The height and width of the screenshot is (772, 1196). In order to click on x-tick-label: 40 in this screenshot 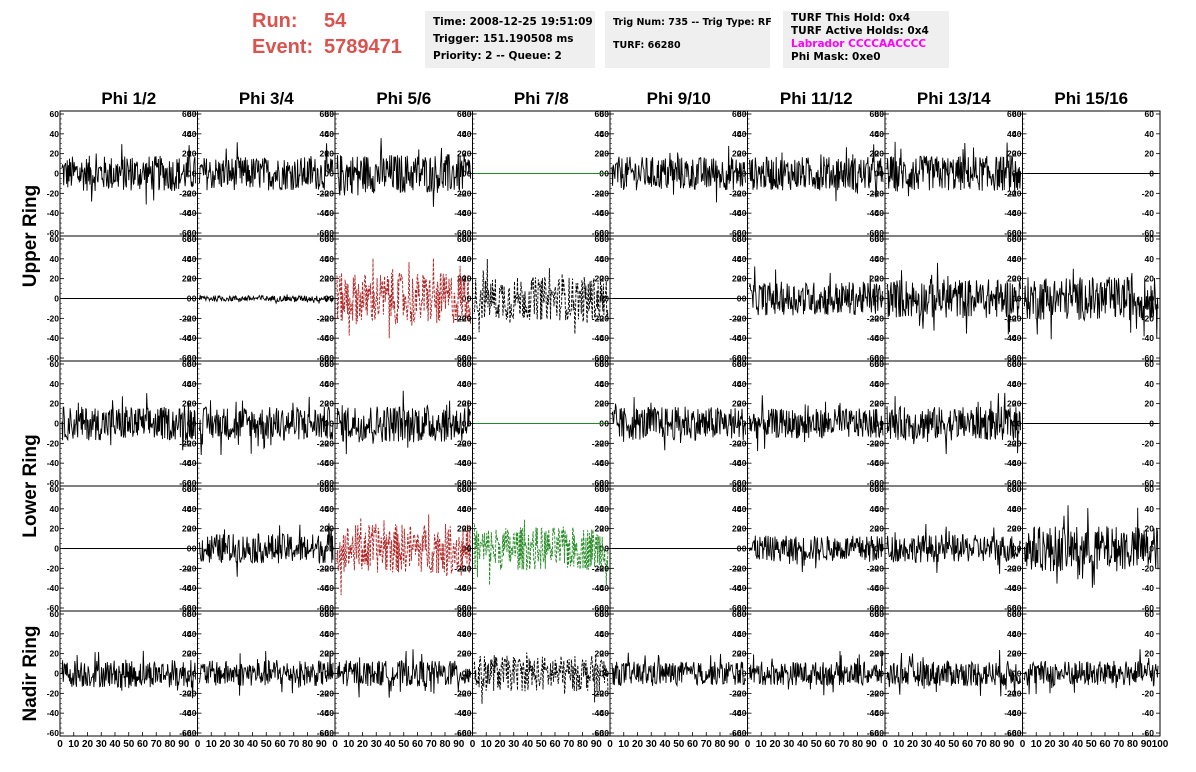, I will do `click(803, 744)`.